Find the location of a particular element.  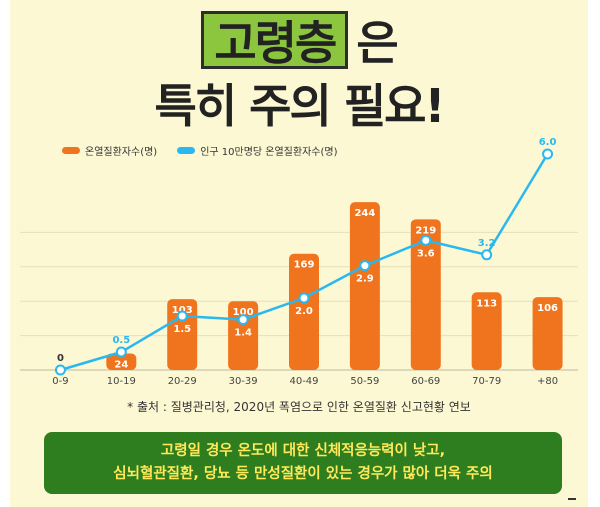

x-tick-label: 40-49 is located at coordinates (303, 381).